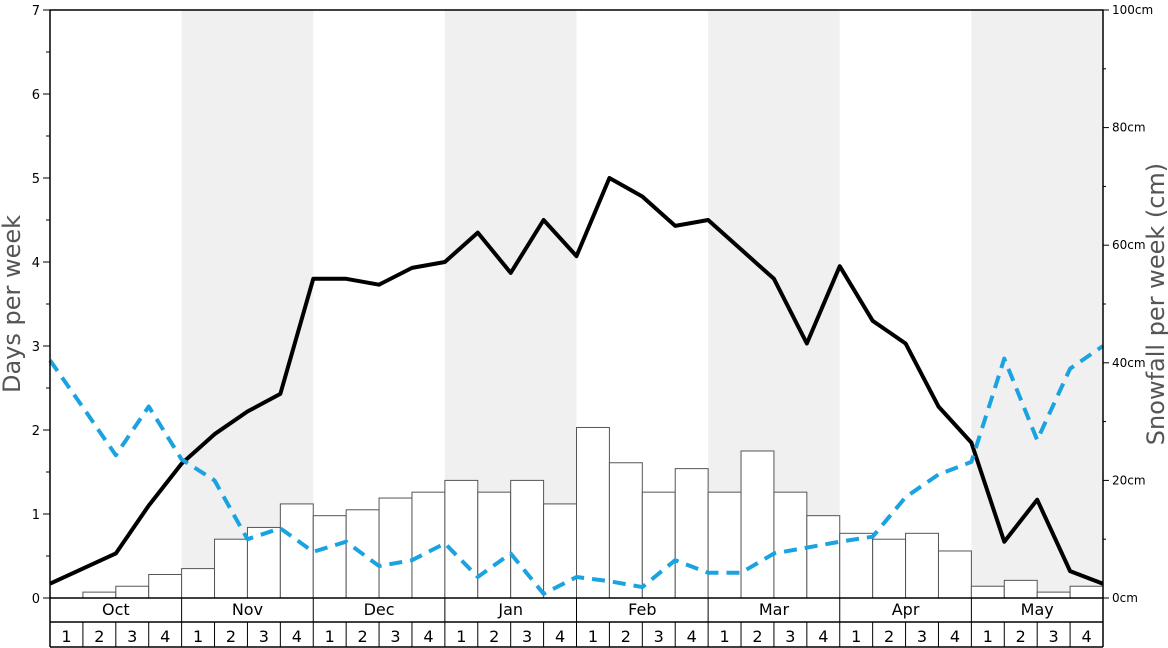 The height and width of the screenshot is (648, 1168). What do you see at coordinates (36, 95) in the screenshot?
I see `left-tick-label: 6` at bounding box center [36, 95].